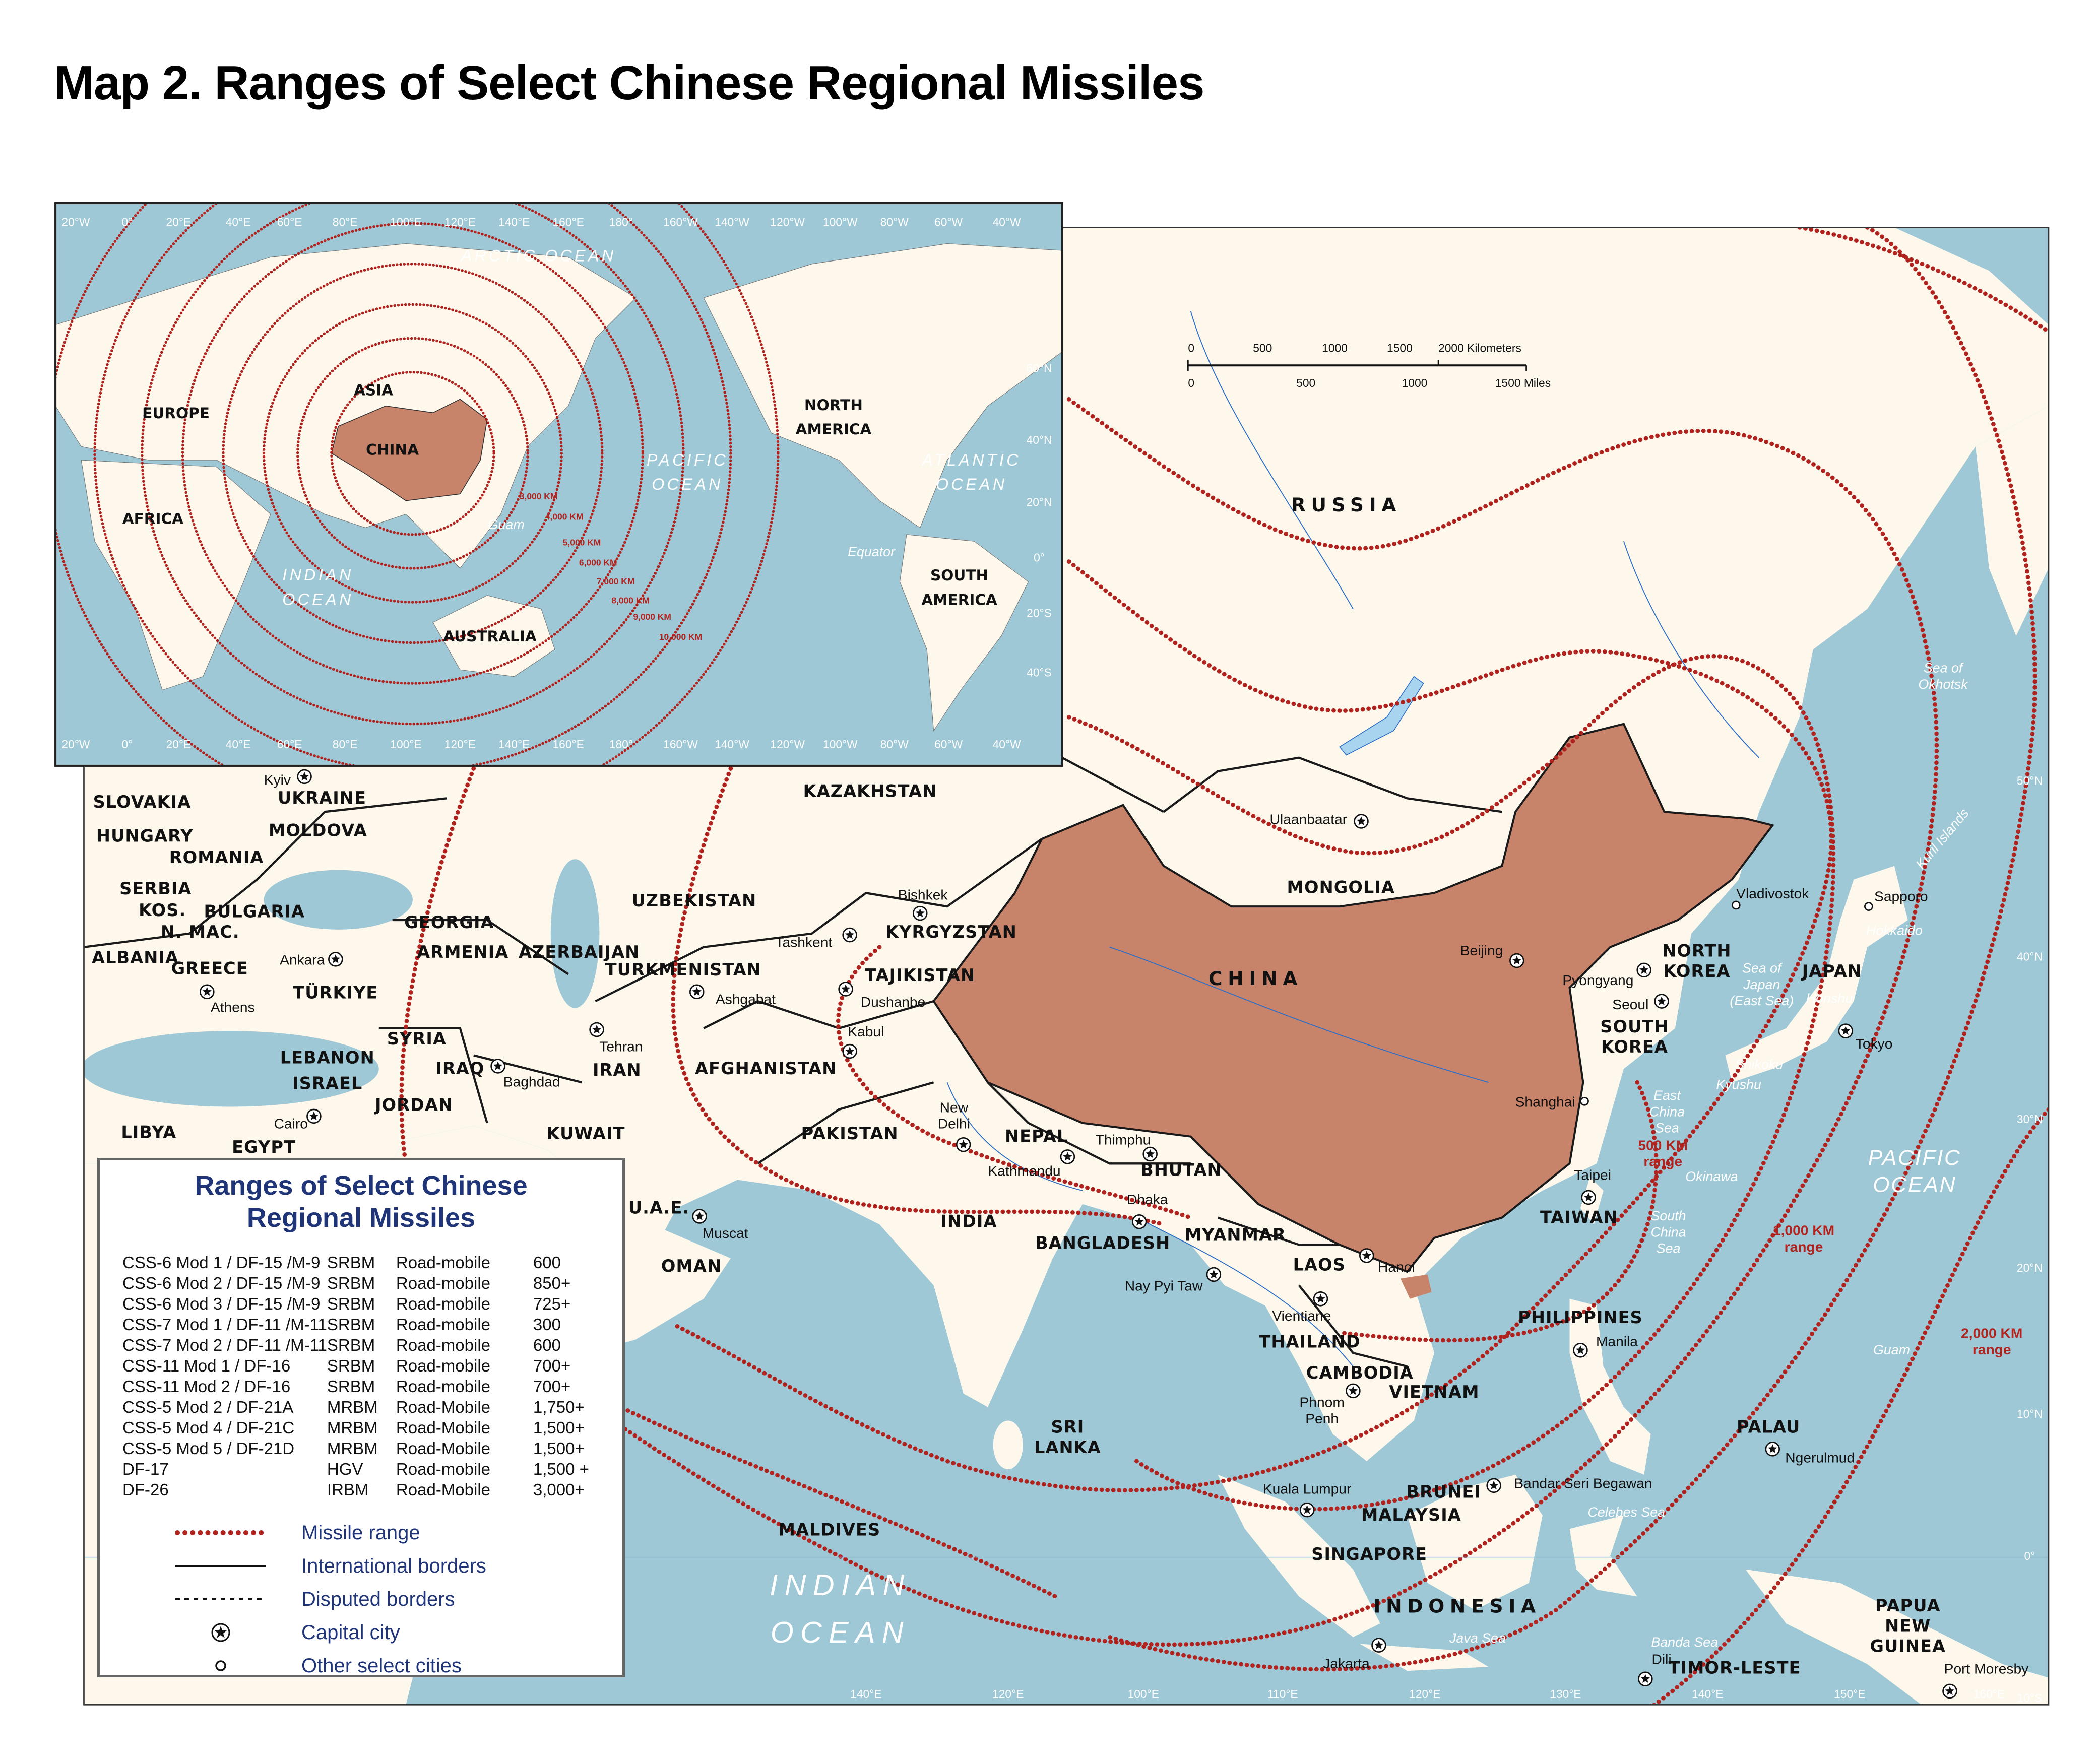 This screenshot has width=2100, height=1763. I want to click on country-label-taiwan: TAIWAN, so click(1579, 1217).